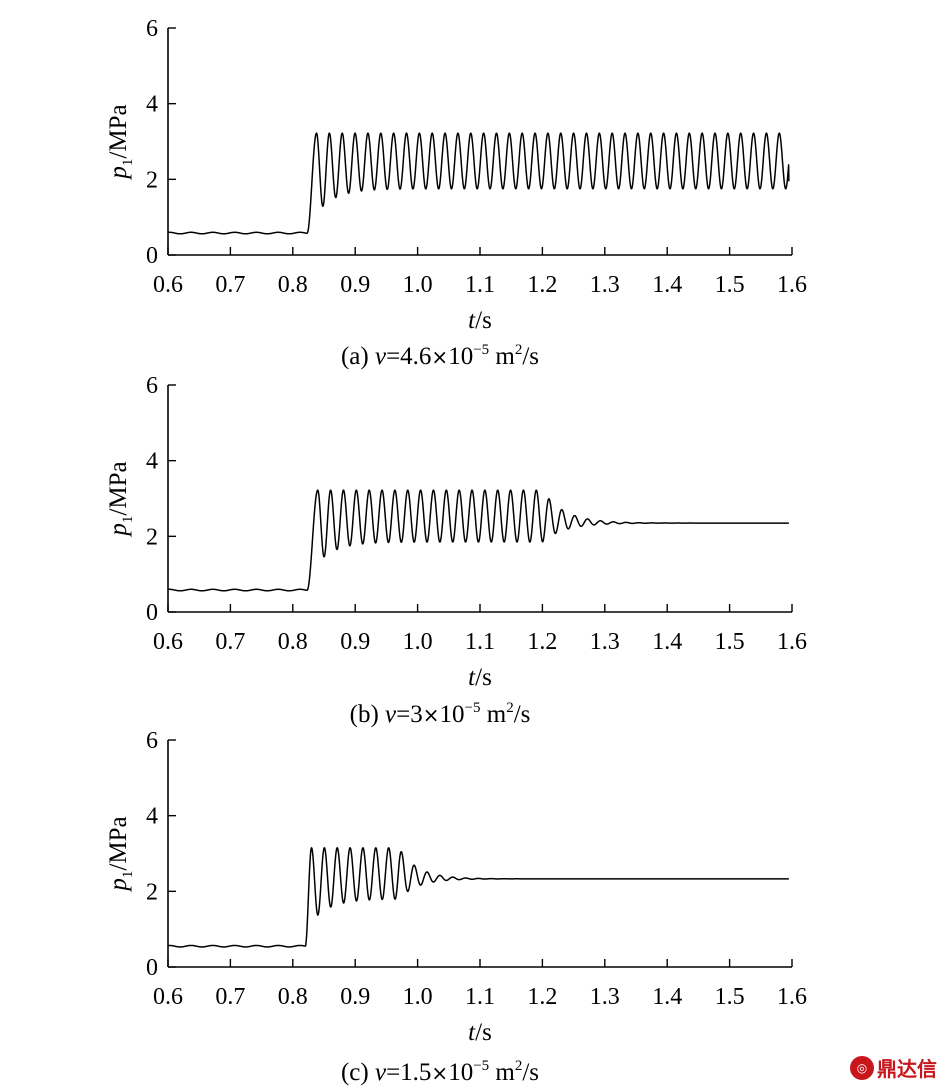 The image size is (945, 1088). Describe the element at coordinates (862, 1067) in the screenshot. I see `logo-icon: ◎` at that location.